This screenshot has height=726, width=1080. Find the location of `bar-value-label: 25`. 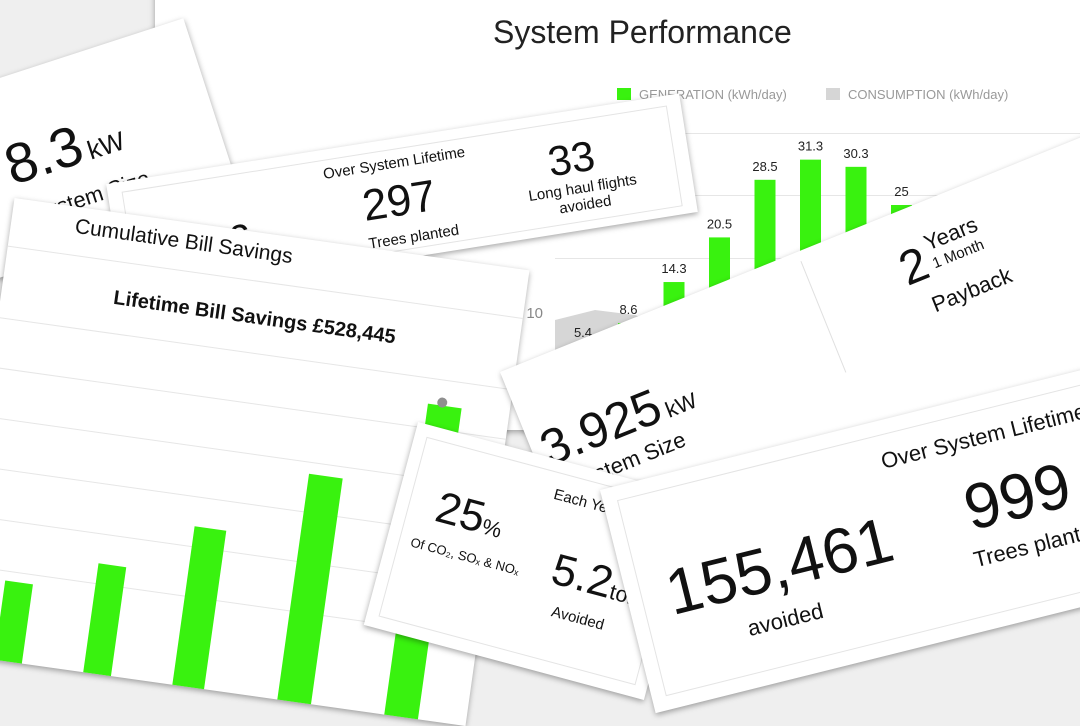

bar-value-label: 25 is located at coordinates (901, 191).